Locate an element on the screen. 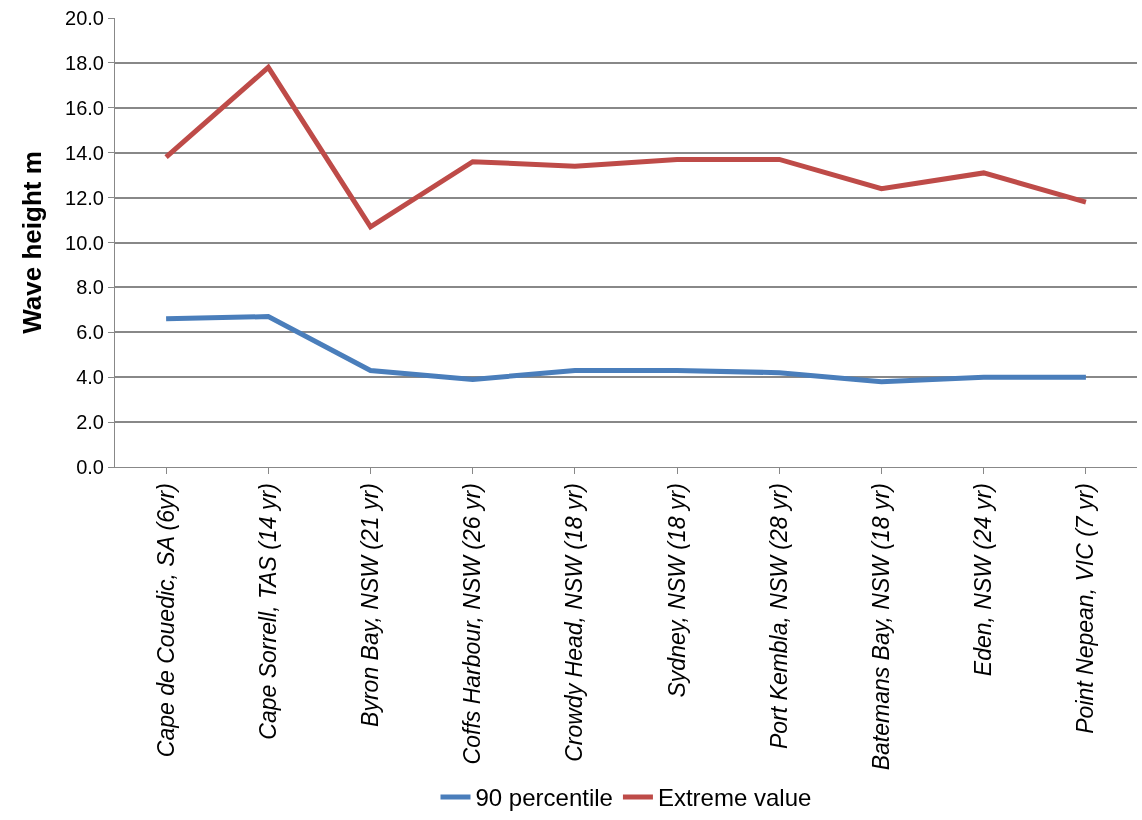 The image size is (1142, 820). y-tick-label: 20.0 is located at coordinates (84, 18).